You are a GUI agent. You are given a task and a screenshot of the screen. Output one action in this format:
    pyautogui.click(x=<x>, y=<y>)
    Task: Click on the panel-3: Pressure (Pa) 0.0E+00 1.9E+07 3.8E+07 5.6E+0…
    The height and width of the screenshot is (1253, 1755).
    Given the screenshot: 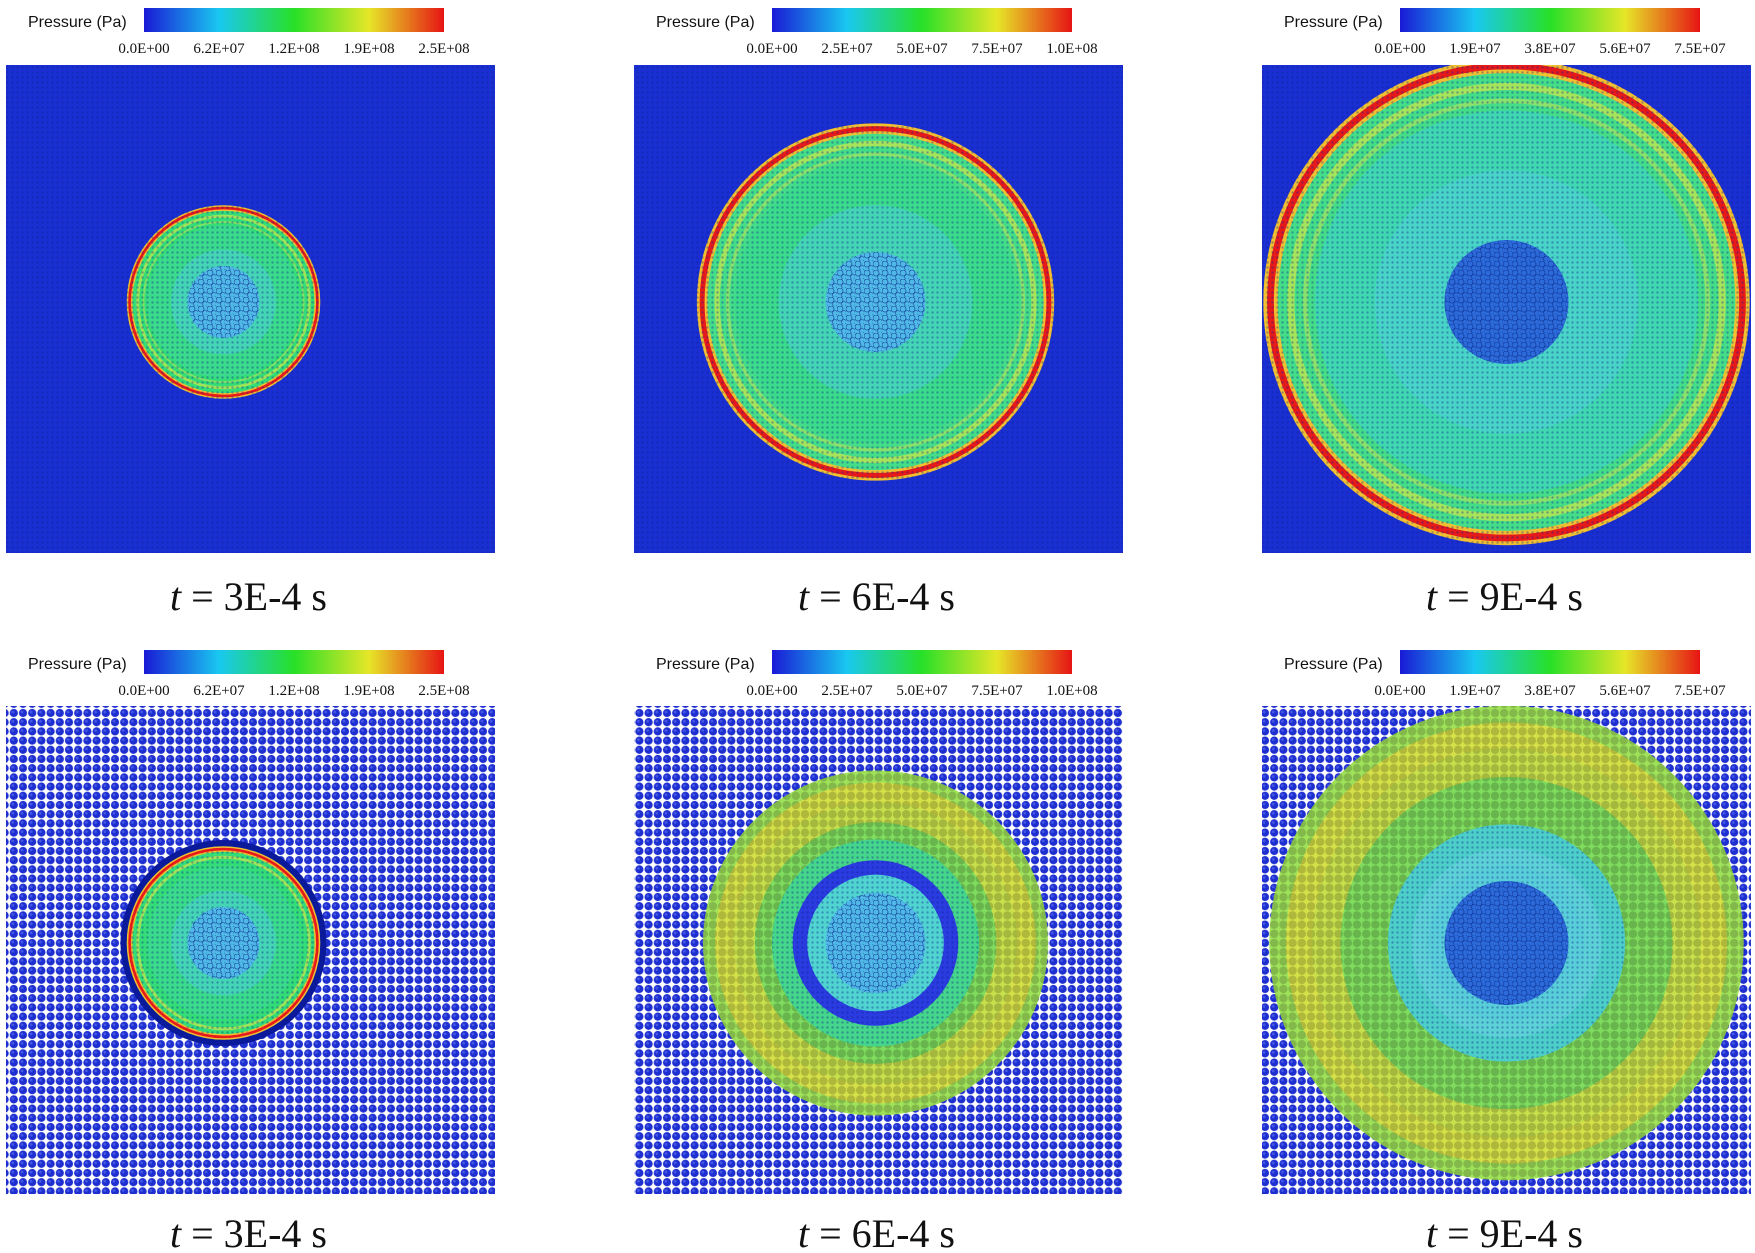 What is the action you would take?
    pyautogui.click(x=1506, y=313)
    